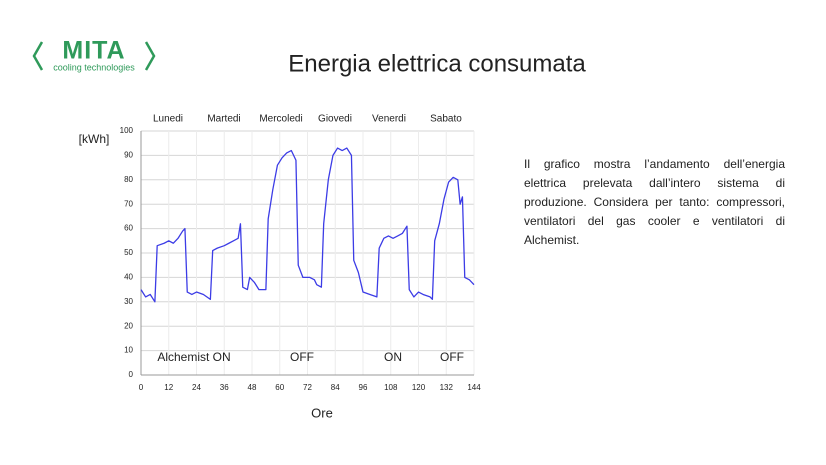 This screenshot has height=465, width=826. What do you see at coordinates (128, 203) in the screenshot?
I see `y-tick-label: 70` at bounding box center [128, 203].